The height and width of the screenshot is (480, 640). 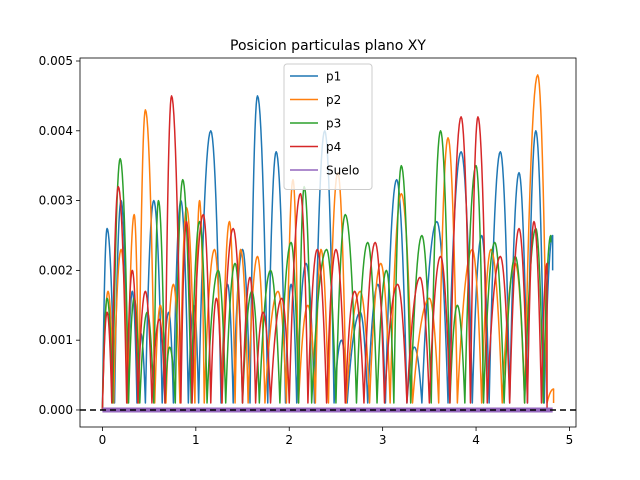 What do you see at coordinates (196, 440) in the screenshot?
I see `x-tick-label: 1` at bounding box center [196, 440].